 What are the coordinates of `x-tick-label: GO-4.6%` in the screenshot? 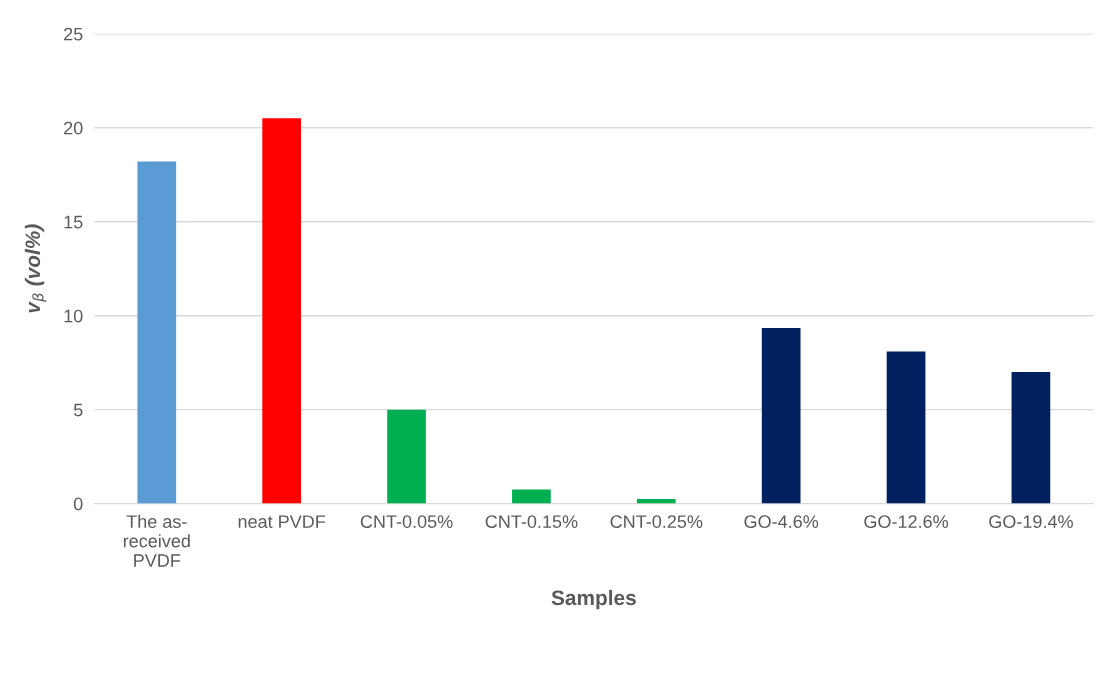 It's located at (781, 521).